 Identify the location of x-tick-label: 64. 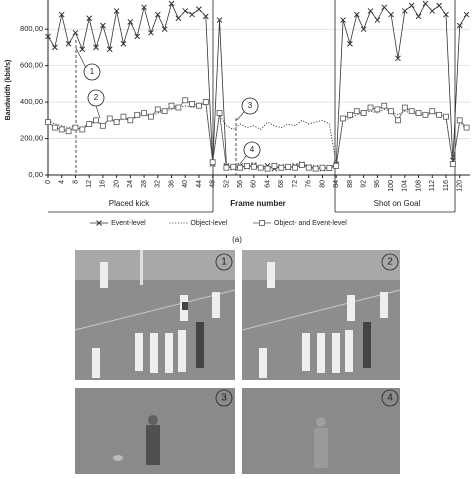
(267, 184).